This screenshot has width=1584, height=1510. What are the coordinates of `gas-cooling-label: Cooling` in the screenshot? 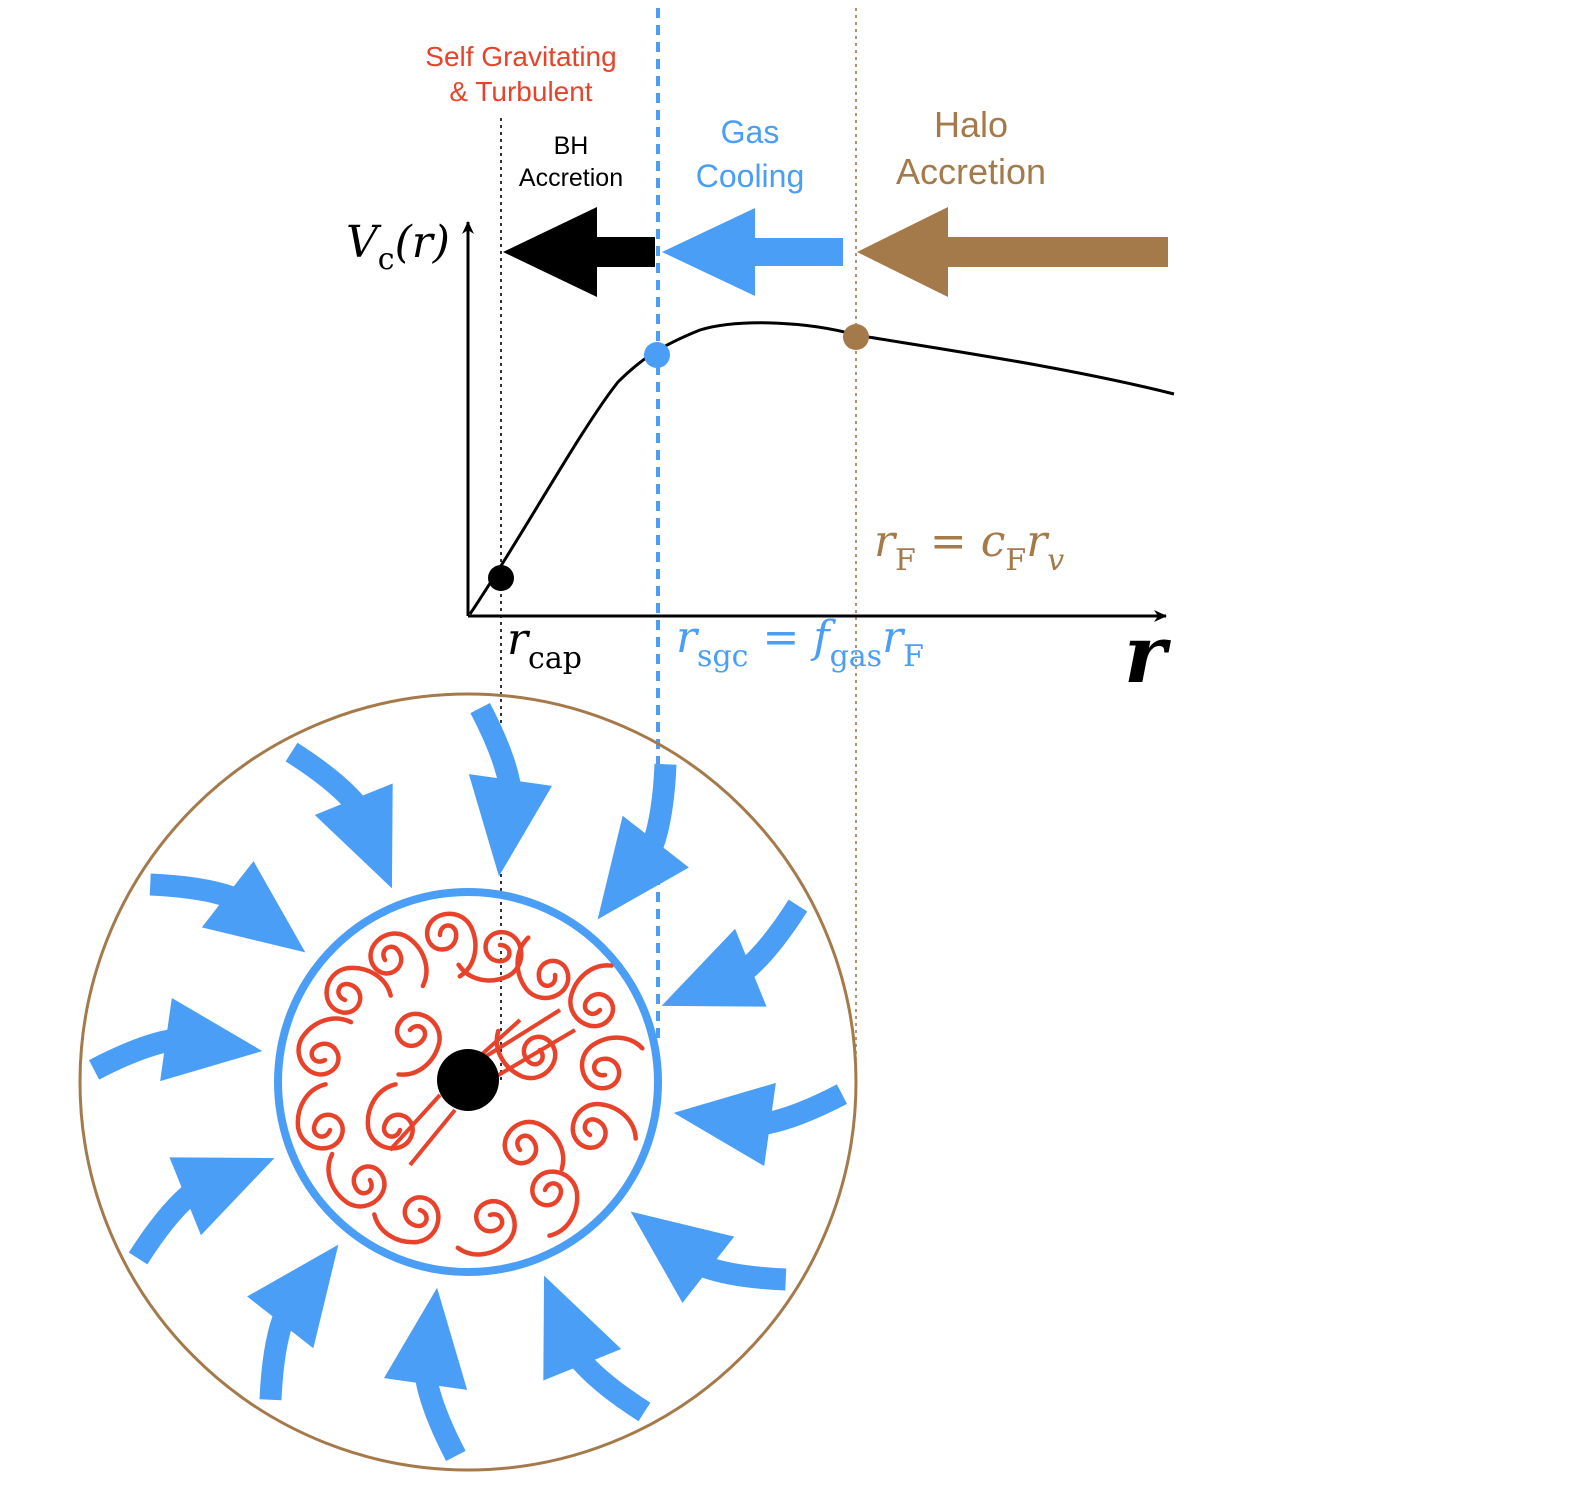 It's located at (750, 176).